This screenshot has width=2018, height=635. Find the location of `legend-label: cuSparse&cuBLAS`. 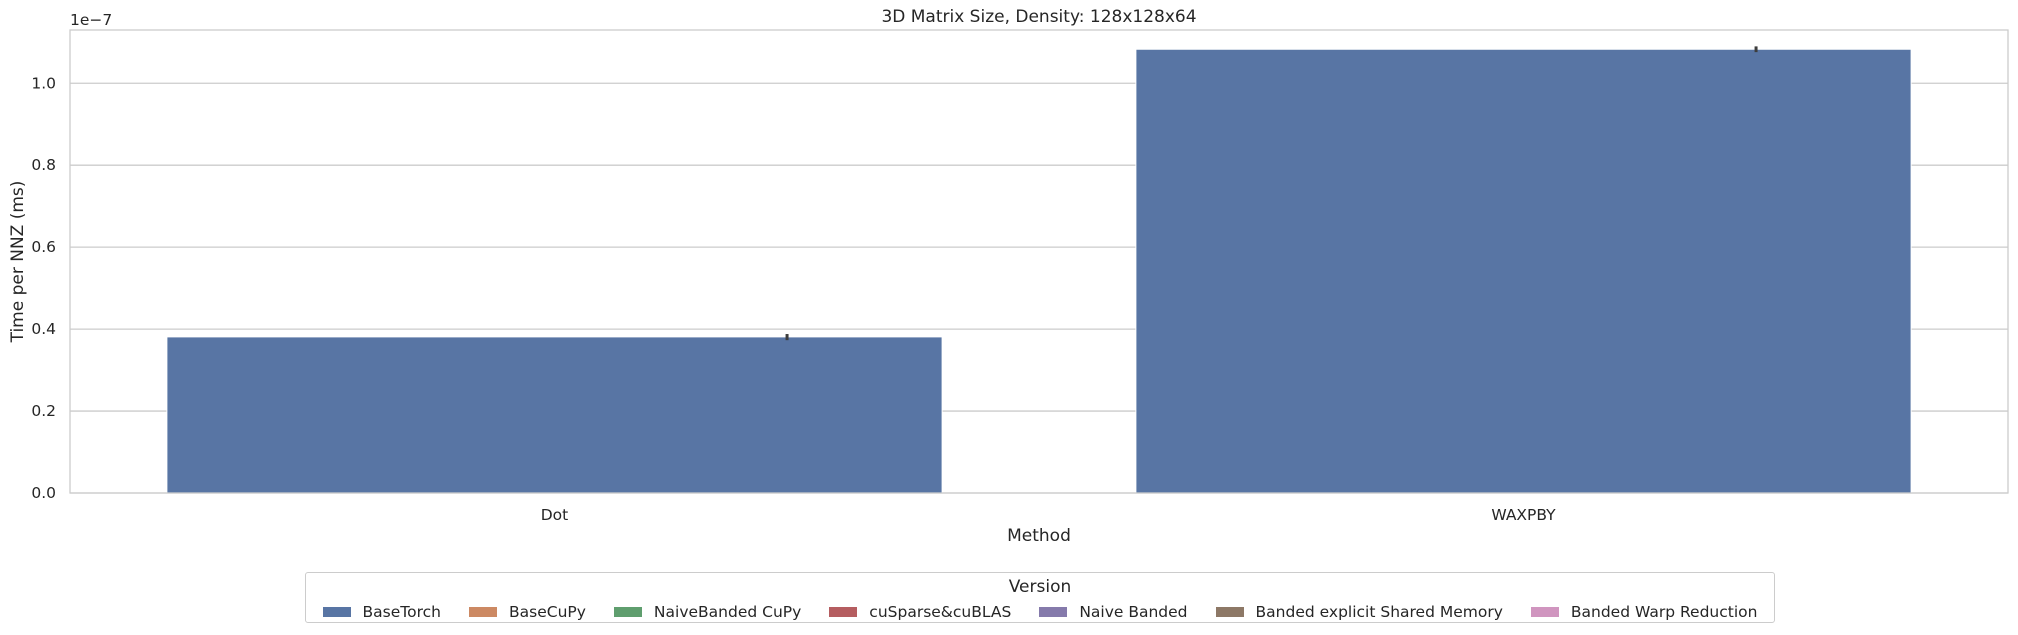

legend-label: cuSparse&cuBLAS is located at coordinates (940, 612).